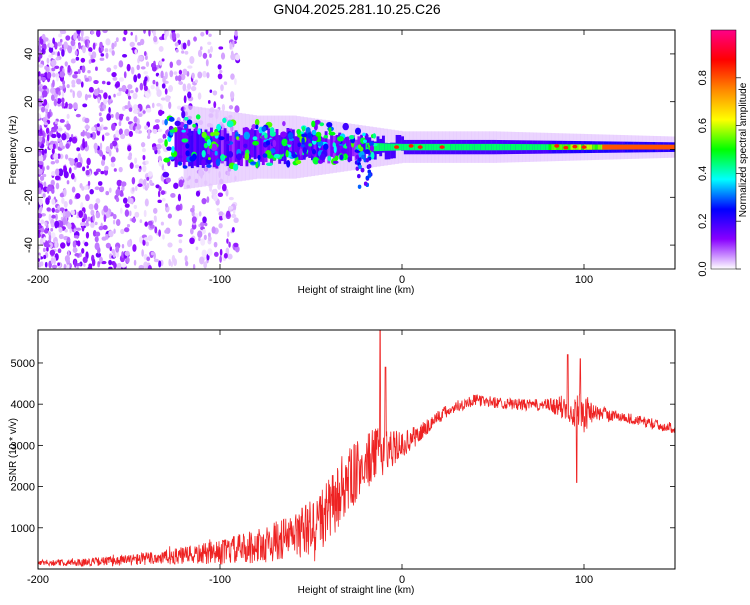 Image resolution: width=750 pixels, height=605 pixels. What do you see at coordinates (638, 147) in the screenshot?
I see `hot-band` at bounding box center [638, 147].